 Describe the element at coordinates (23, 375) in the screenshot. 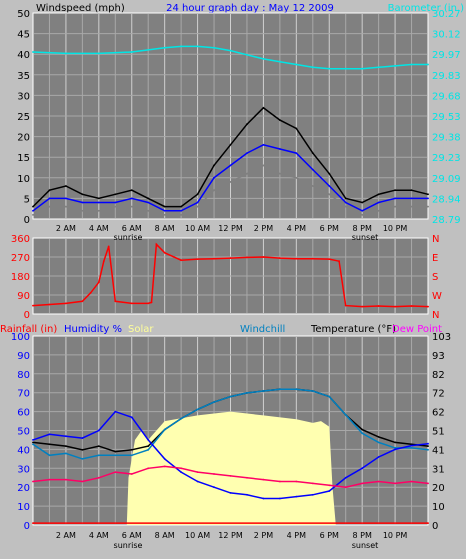

I see `left-tick-label: 80` at that location.